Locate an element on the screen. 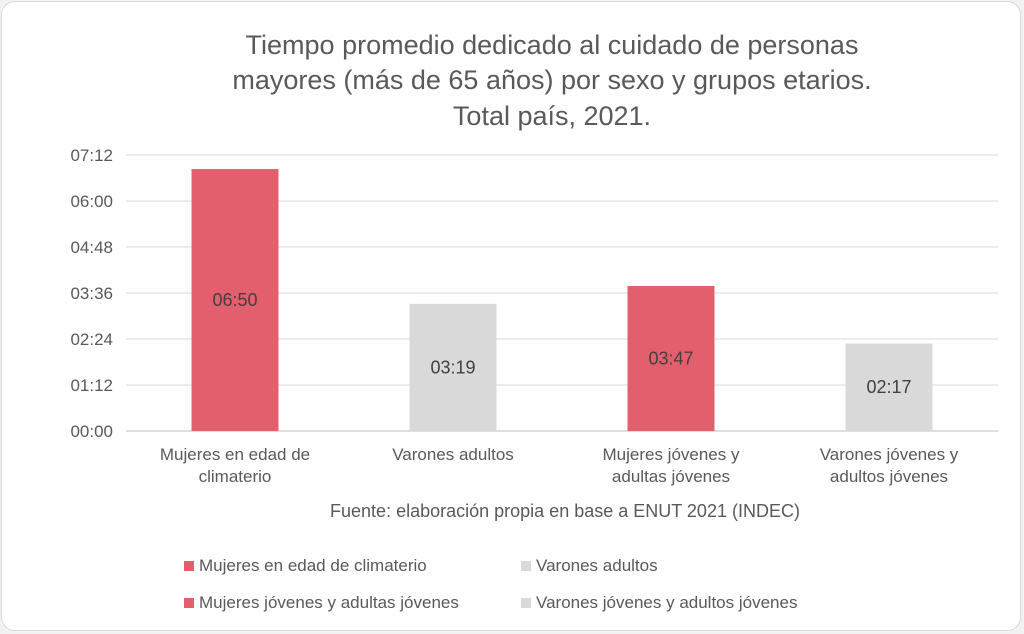 The width and height of the screenshot is (1024, 634). y-tick-label: 03:36 is located at coordinates (91, 293).